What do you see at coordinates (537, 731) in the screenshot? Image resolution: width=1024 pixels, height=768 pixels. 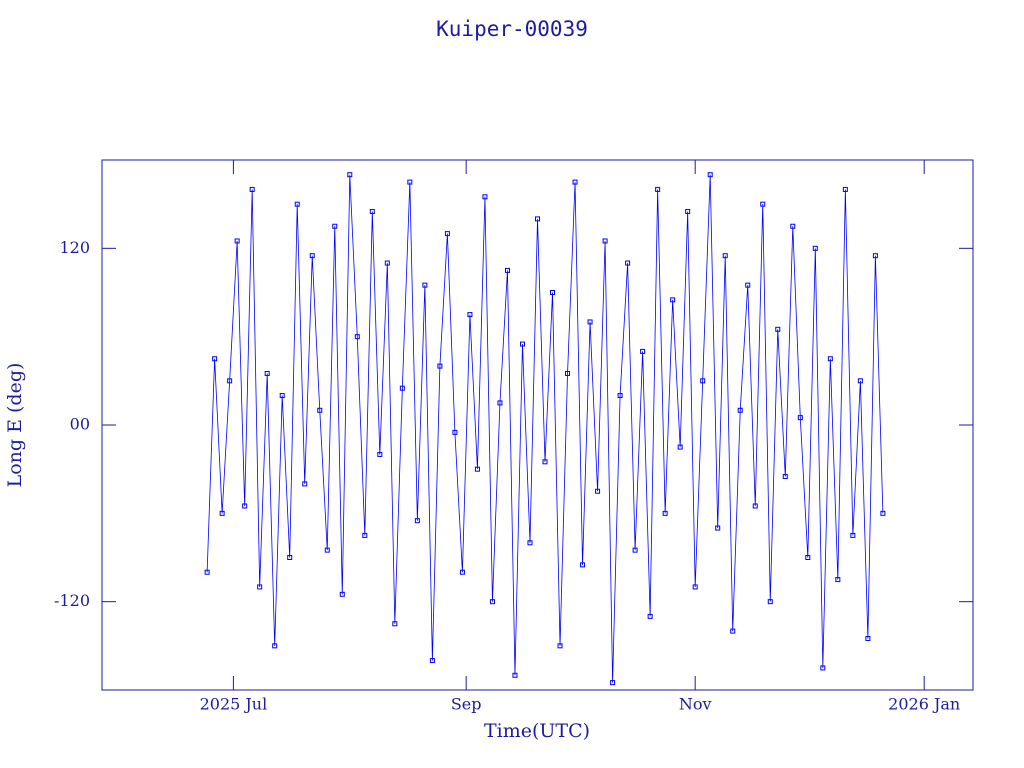 I see `x-axis-title: Time(UTC)` at bounding box center [537, 731].